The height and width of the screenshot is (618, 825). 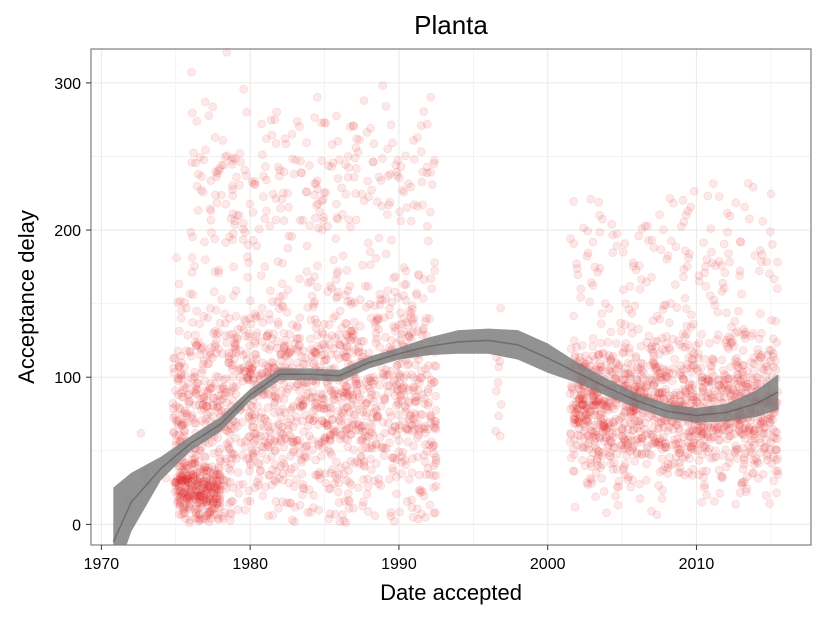 What do you see at coordinates (26, 297) in the screenshot?
I see `y-axis-label: Acceptance delay` at bounding box center [26, 297].